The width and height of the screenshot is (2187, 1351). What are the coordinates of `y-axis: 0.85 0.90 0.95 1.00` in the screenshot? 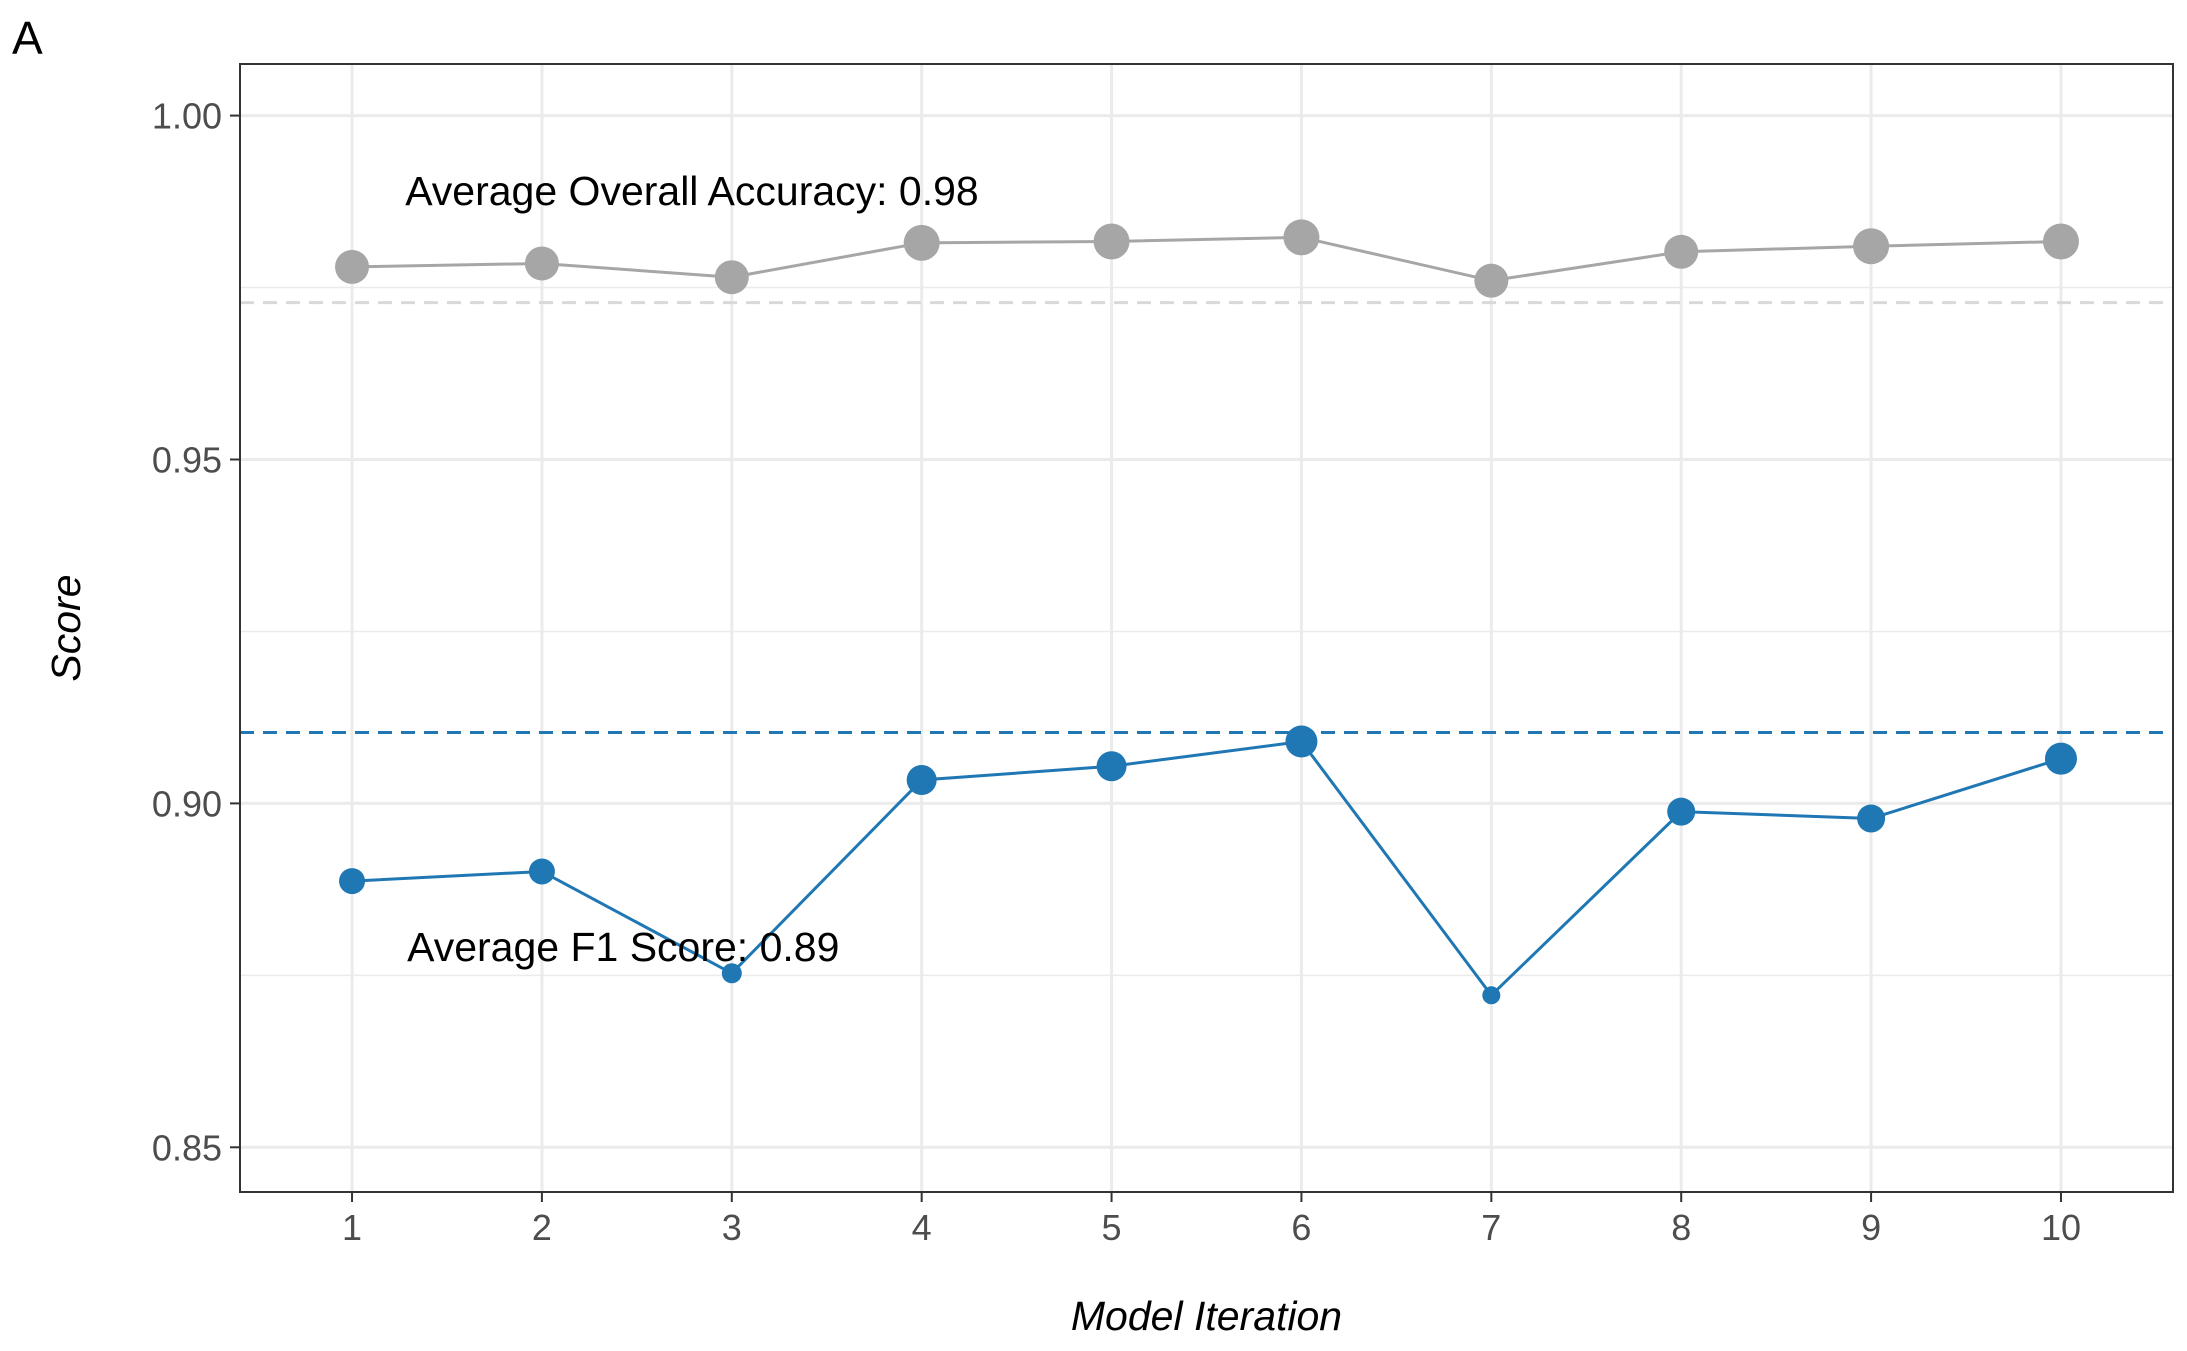 It's located at (196, 632).